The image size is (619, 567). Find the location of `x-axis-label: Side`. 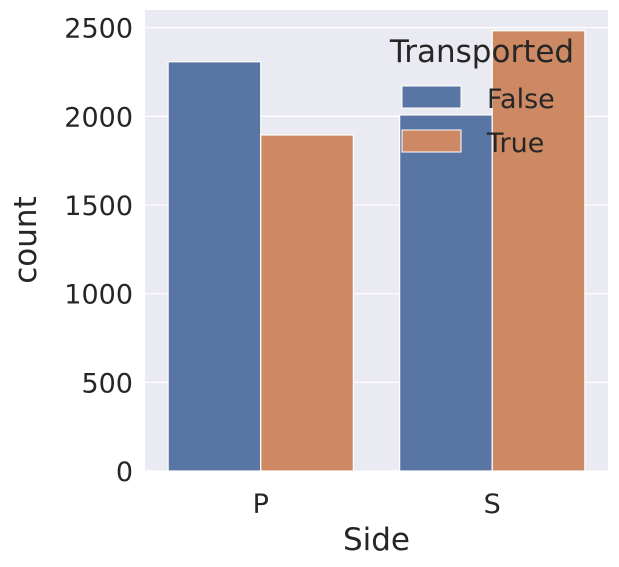

x-axis-label: Side is located at coordinates (376, 540).